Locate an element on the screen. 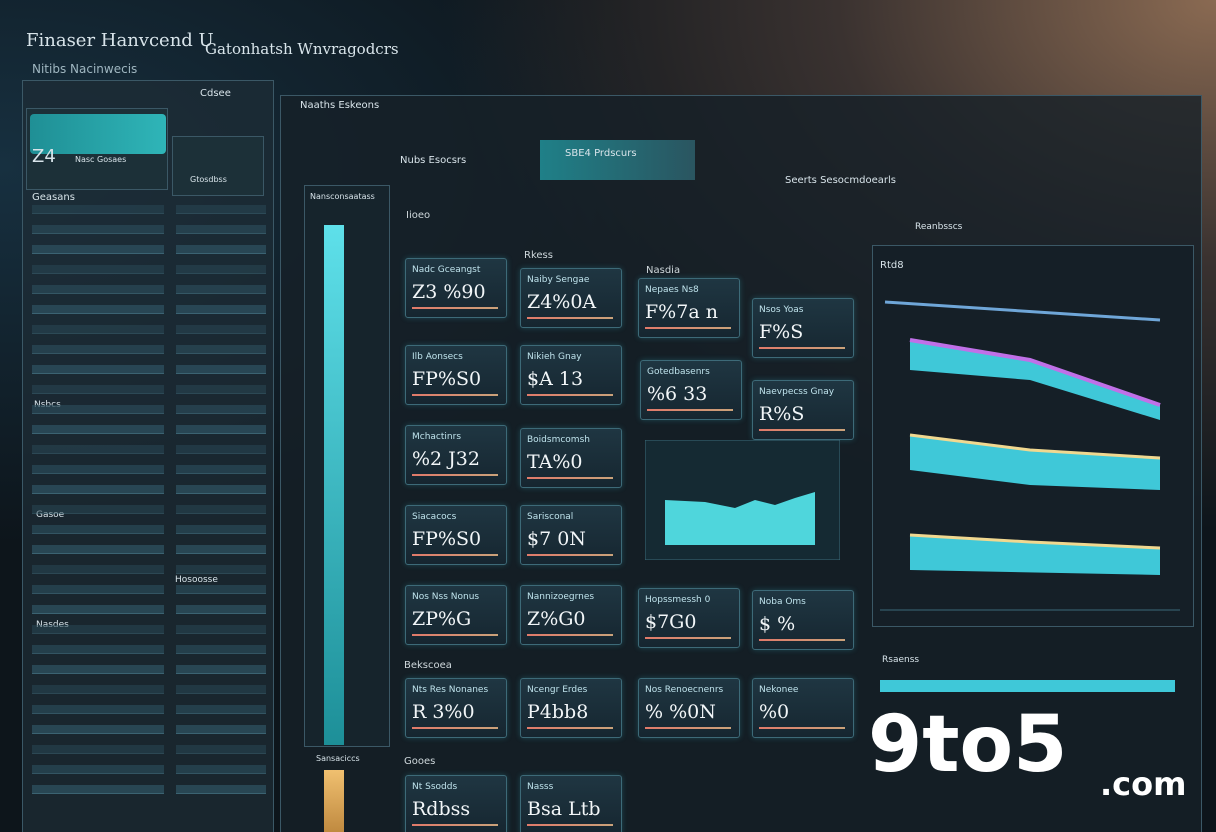 Image resolution: width=1216 pixels, height=832 pixels. card-label: Nadc Gceangst is located at coordinates (446, 270).